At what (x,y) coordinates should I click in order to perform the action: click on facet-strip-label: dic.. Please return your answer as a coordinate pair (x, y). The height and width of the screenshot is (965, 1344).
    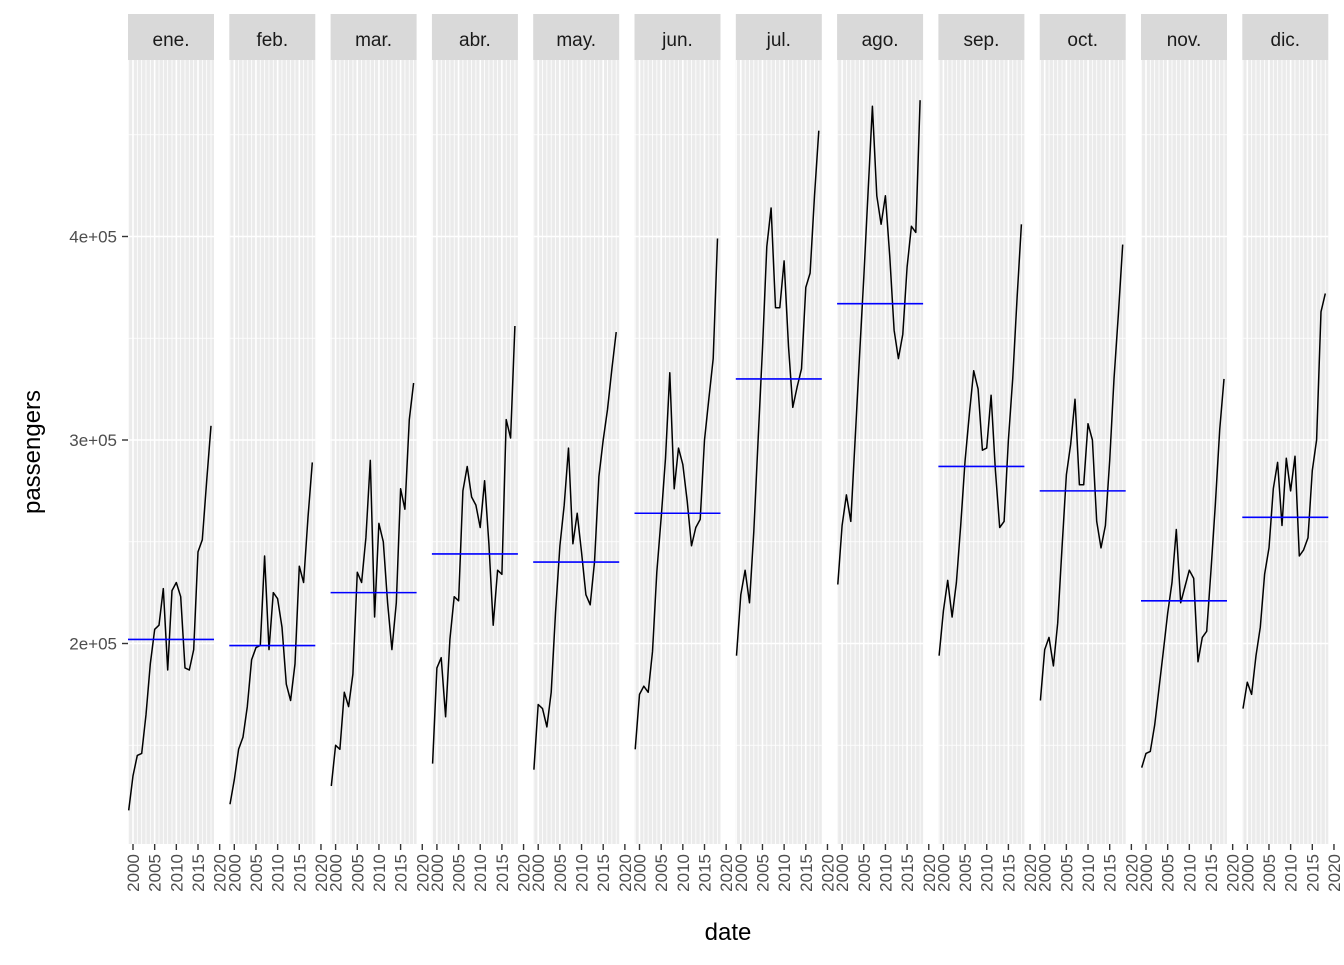
    Looking at the image, I should click on (1286, 40).